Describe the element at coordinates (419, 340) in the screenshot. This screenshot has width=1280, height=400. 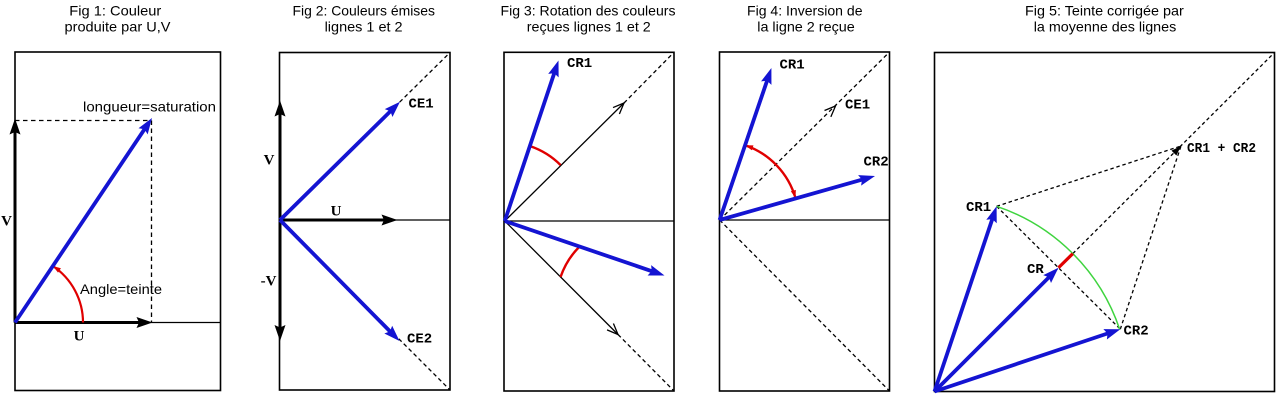
I see `svg-text: CE2` at that location.